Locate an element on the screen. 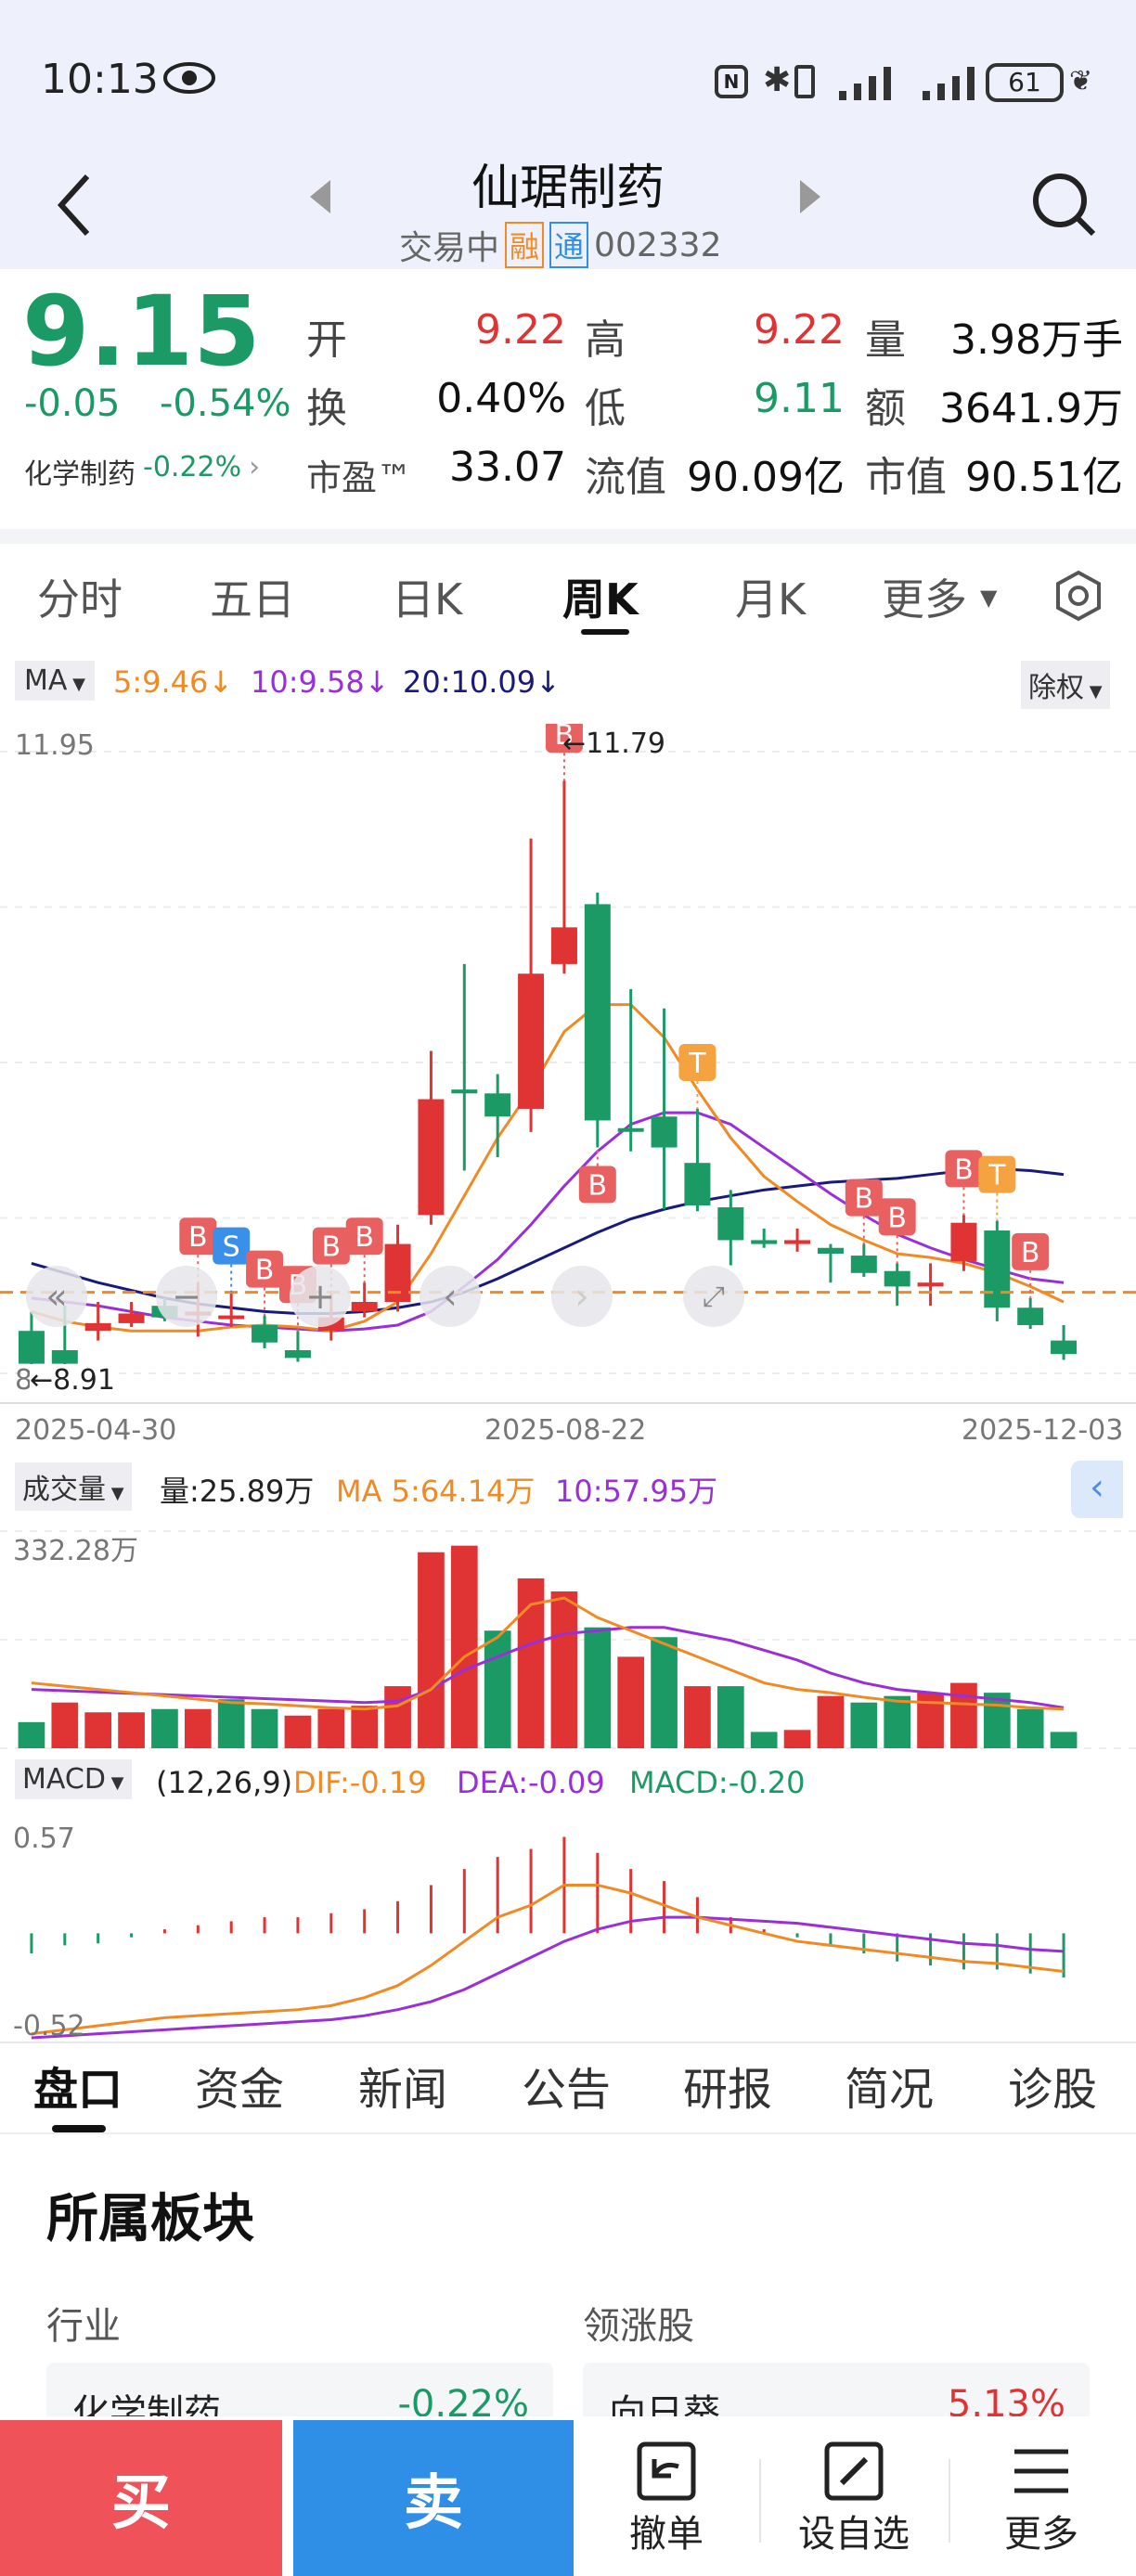 The image size is (1136, 2576). cancel-order-button: 撤单 is located at coordinates (666, 2498).